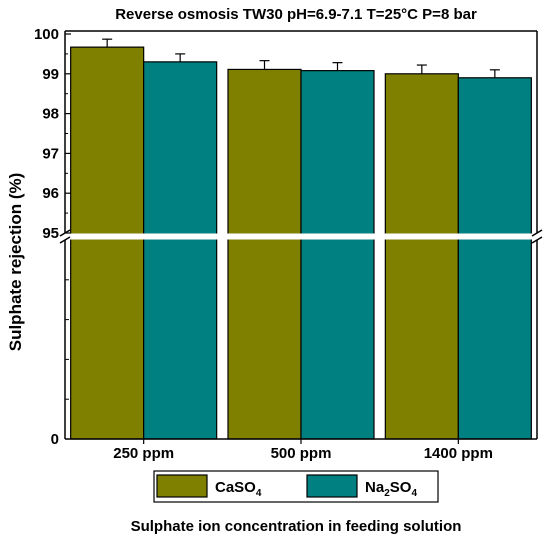  Describe the element at coordinates (494, 258) in the screenshot. I see `bar-na2so4-1400-ppm` at that location.